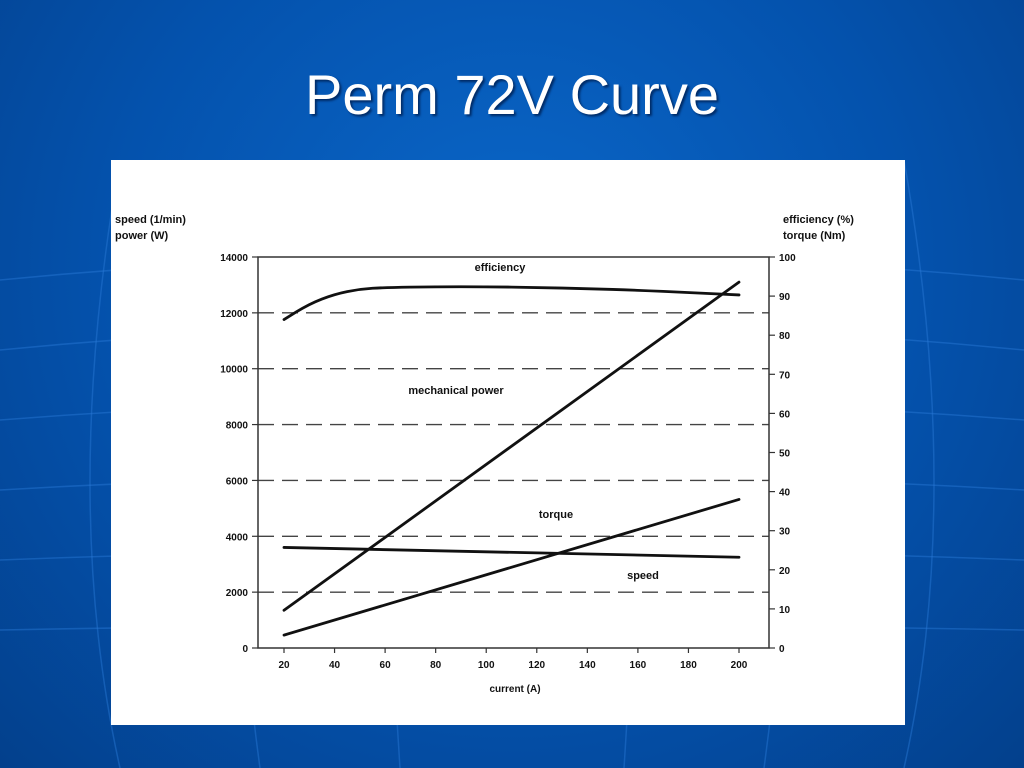 The image size is (1024, 768). What do you see at coordinates (533, 422) in the screenshot?
I see `label-layer: efficiency mechanical power torque speed` at bounding box center [533, 422].